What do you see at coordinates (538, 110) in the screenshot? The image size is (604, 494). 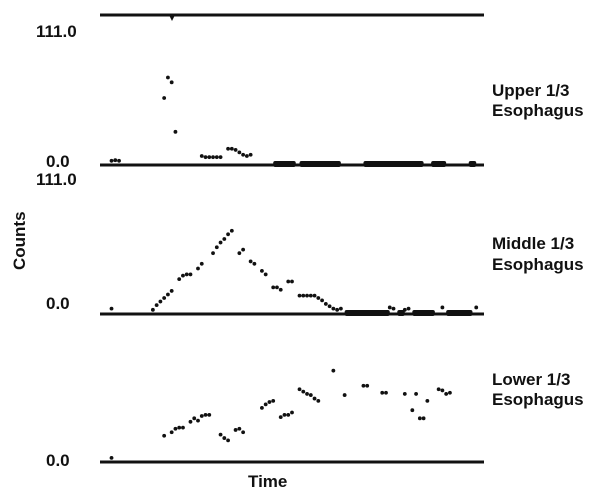 I see `panel-label-upper-line2: Esophagus` at bounding box center [538, 110].